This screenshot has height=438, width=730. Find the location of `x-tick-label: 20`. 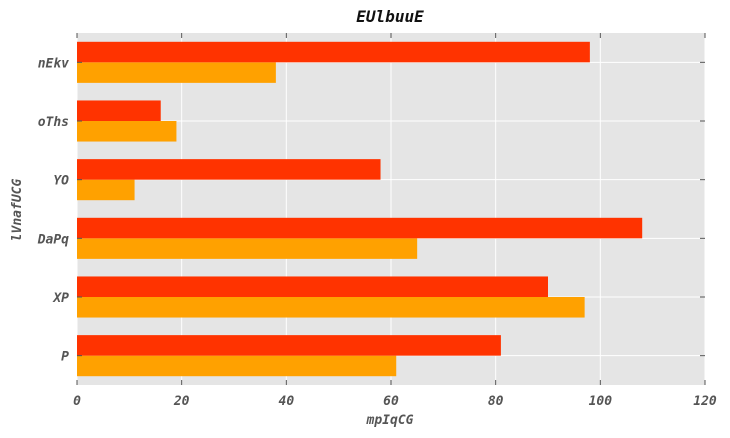

x-tick-label: 20 is located at coordinates (181, 401).